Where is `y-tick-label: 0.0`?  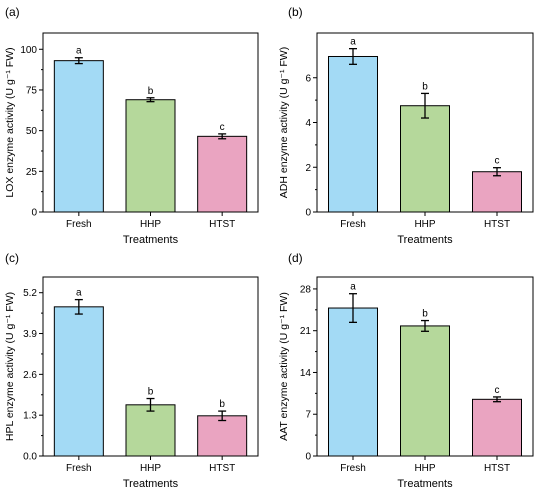
y-tick-label: 0.0 is located at coordinates (30, 457).